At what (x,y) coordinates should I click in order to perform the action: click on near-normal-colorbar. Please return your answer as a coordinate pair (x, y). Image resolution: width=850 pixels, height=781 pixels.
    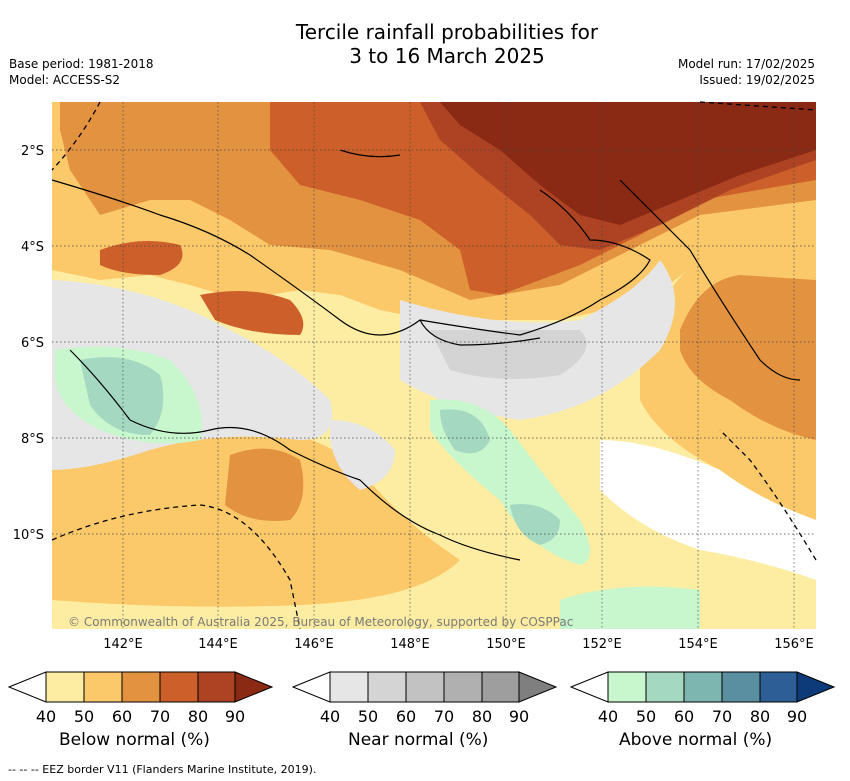
    Looking at the image, I should click on (424, 687).